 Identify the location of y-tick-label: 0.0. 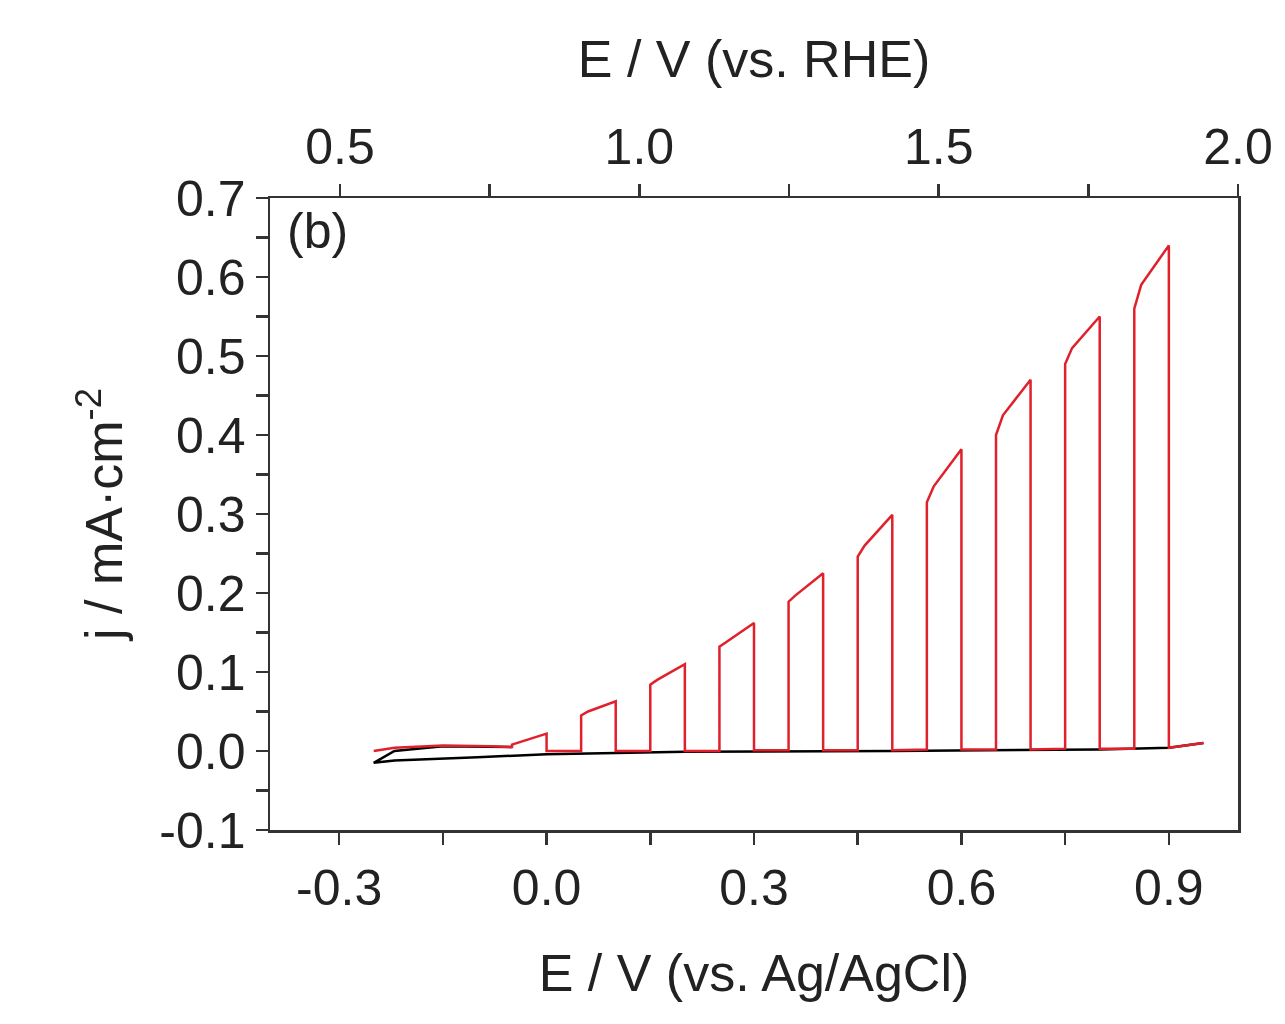
(210, 751).